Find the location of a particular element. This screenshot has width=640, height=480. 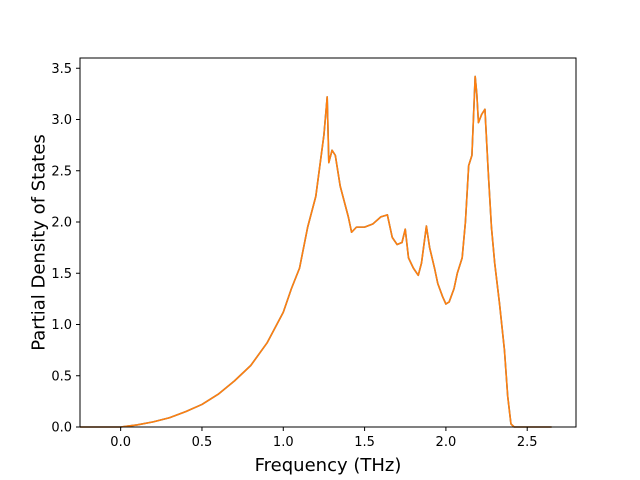

x-tick-label: 2.0 is located at coordinates (446, 442).